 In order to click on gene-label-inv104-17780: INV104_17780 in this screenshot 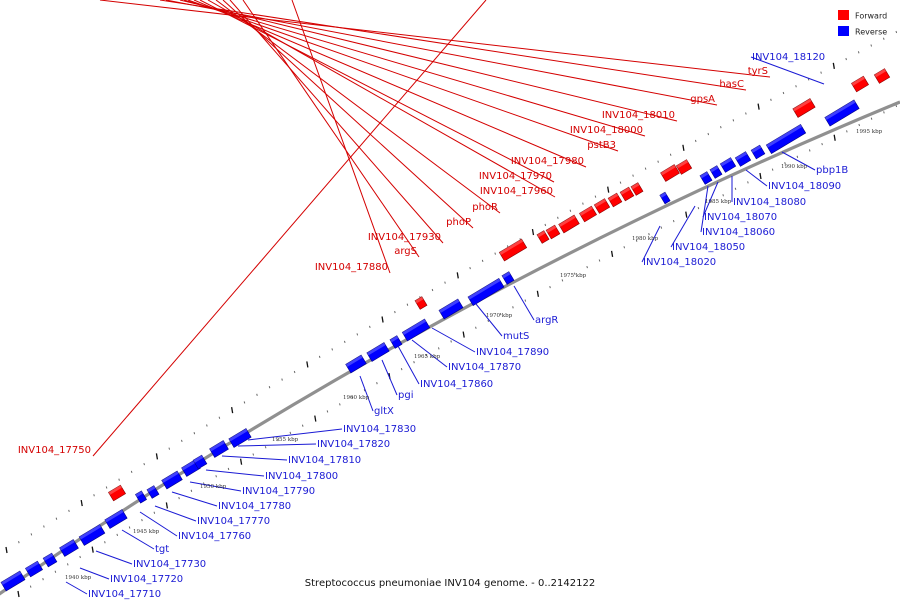, I will do `click(254, 506)`.